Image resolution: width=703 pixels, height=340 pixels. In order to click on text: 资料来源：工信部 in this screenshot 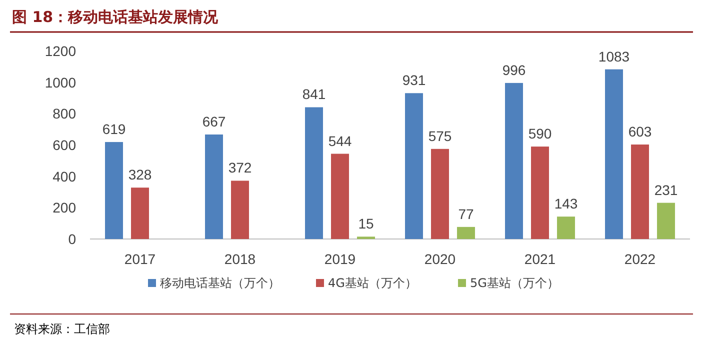, I will do `click(62, 329)`.